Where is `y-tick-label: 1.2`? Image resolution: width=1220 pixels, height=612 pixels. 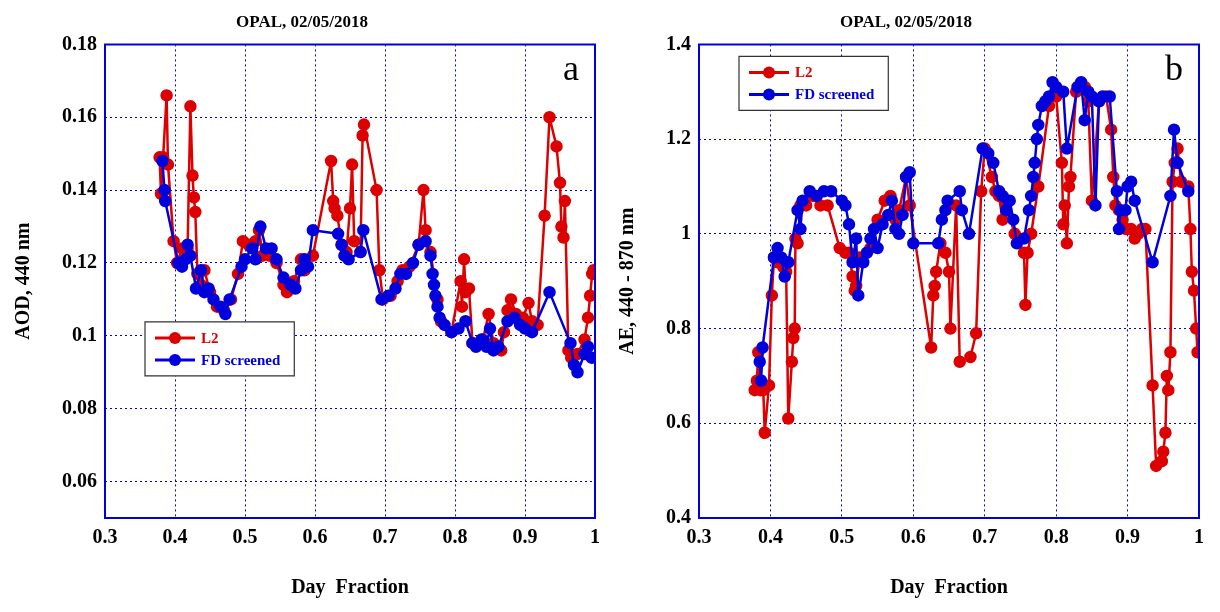 y-tick-label: 1.2 is located at coordinates (678, 137).